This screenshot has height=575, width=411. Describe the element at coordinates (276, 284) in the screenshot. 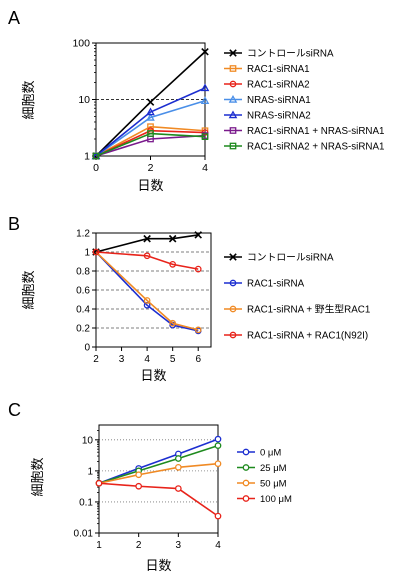

I see `legend-label: RAC1-siRNA` at that location.